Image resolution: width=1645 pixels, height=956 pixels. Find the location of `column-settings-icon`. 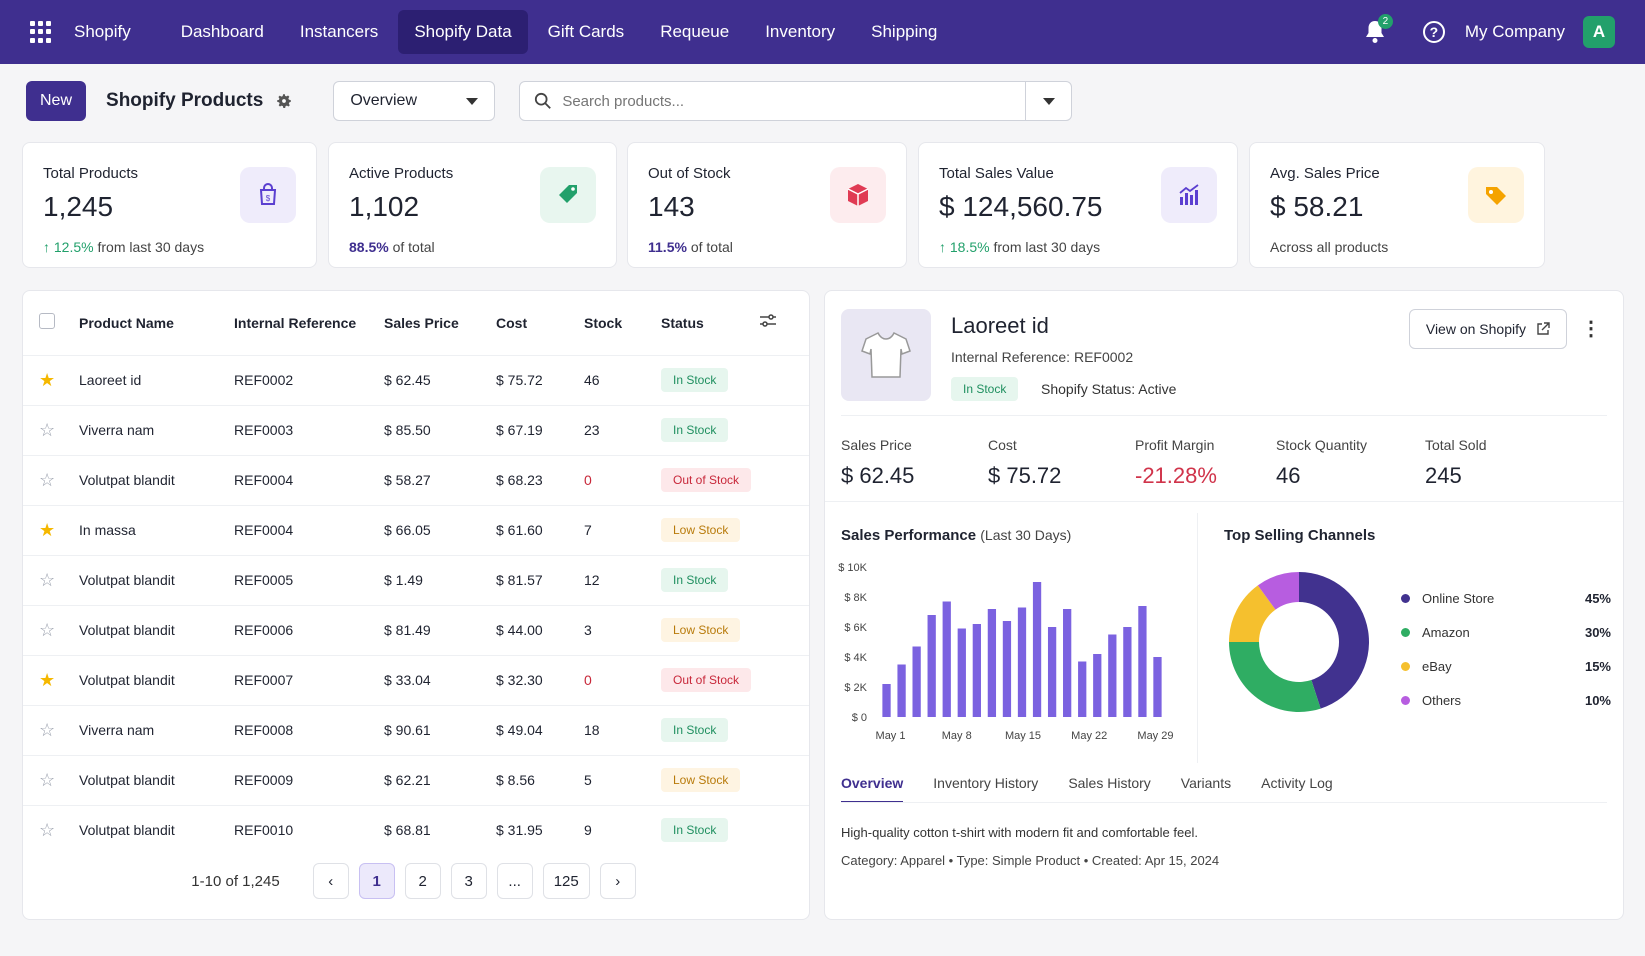

column-settings-icon is located at coordinates (768, 321).